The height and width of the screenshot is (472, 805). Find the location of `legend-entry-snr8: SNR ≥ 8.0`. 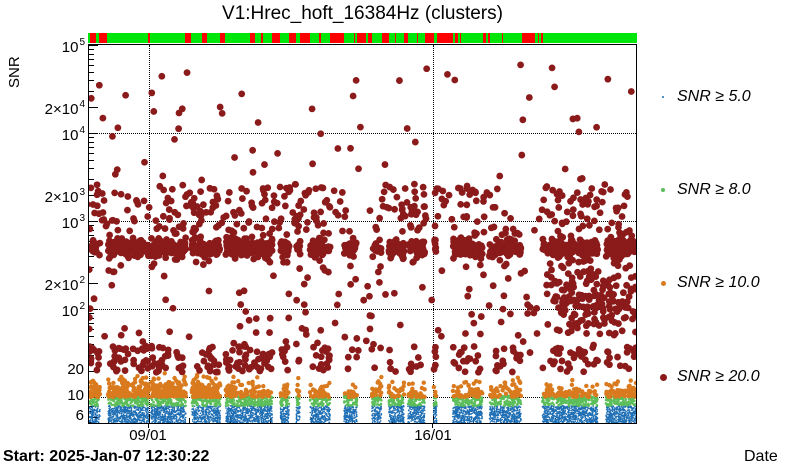

legend-entry-snr8: SNR ≥ 8.0 is located at coordinates (703, 190).